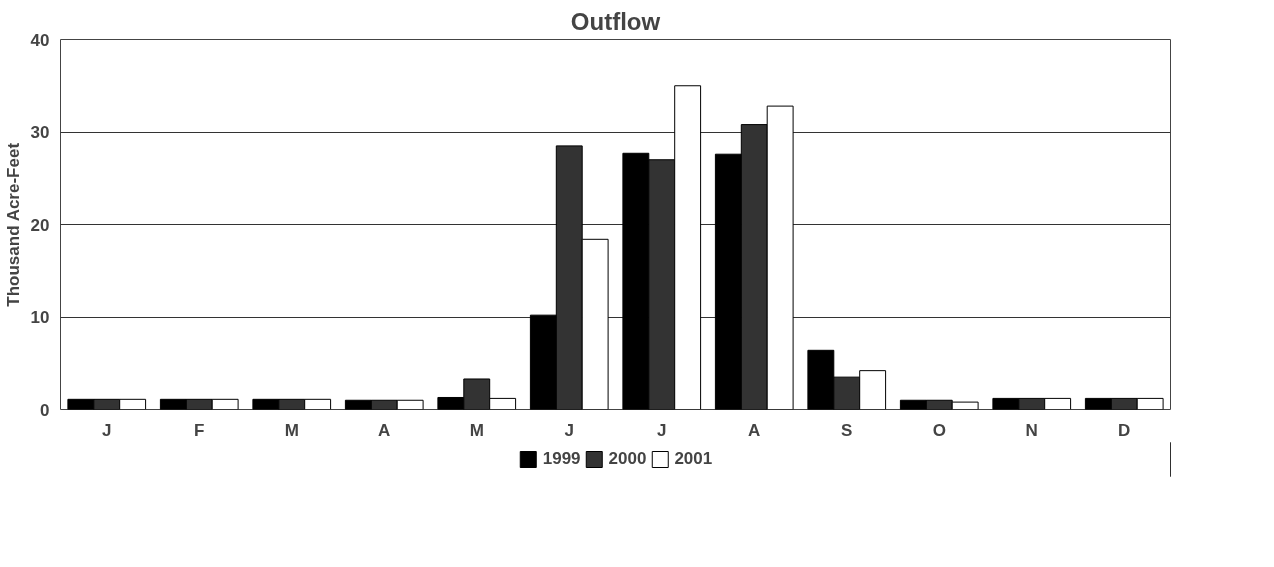 This screenshot has height=567, width=1274. Describe the element at coordinates (1031, 430) in the screenshot. I see `x-tick-label: N` at that location.